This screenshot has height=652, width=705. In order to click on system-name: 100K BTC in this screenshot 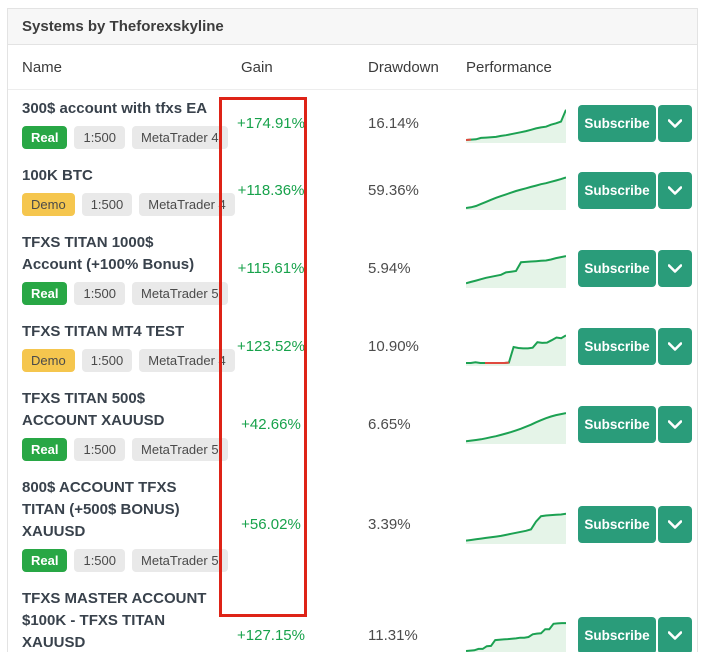, I will do `click(57, 175)`.